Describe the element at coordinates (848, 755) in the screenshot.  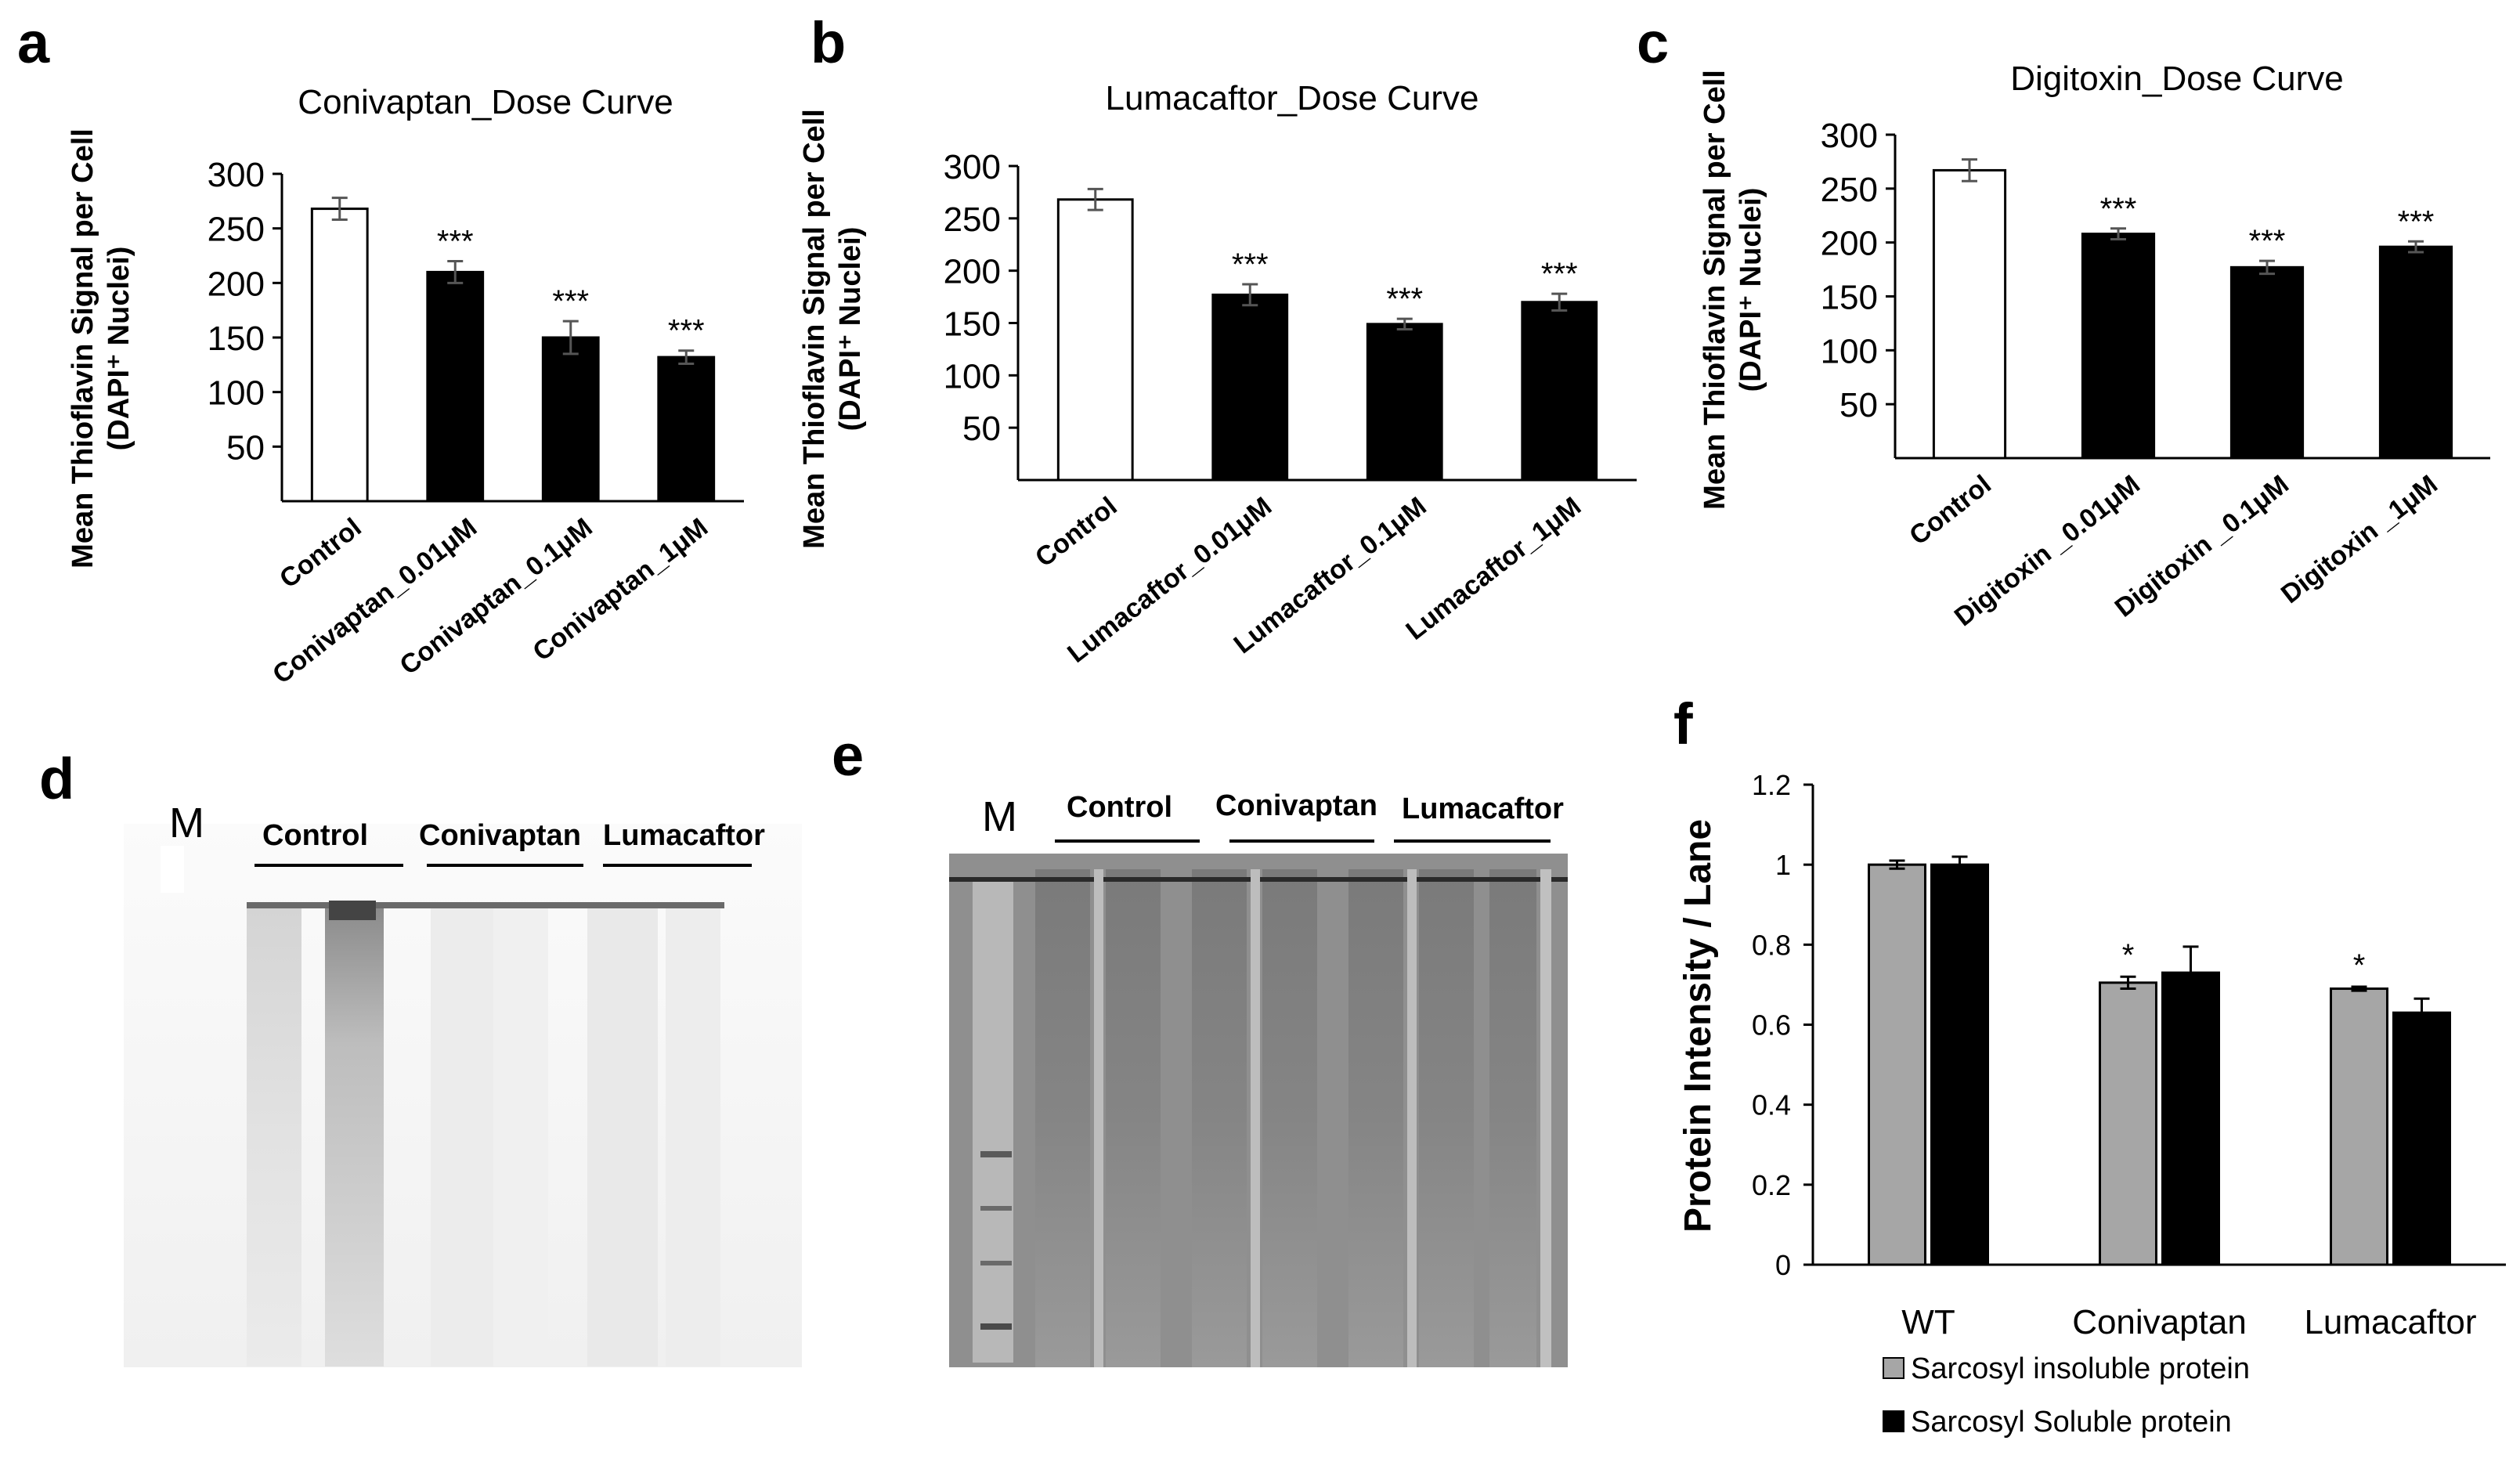
I see `panel-letter-e: e` at that location.